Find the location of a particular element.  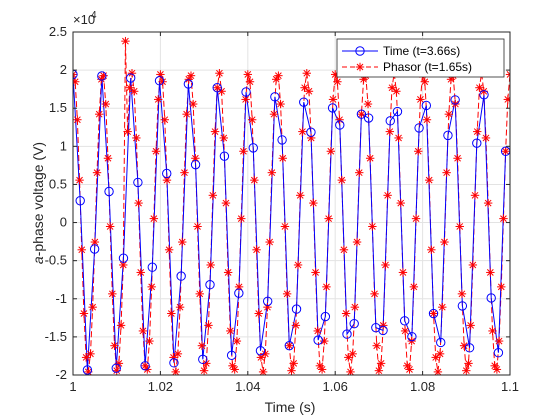

y-axis-label-italic: a is located at coordinates (38, 260).